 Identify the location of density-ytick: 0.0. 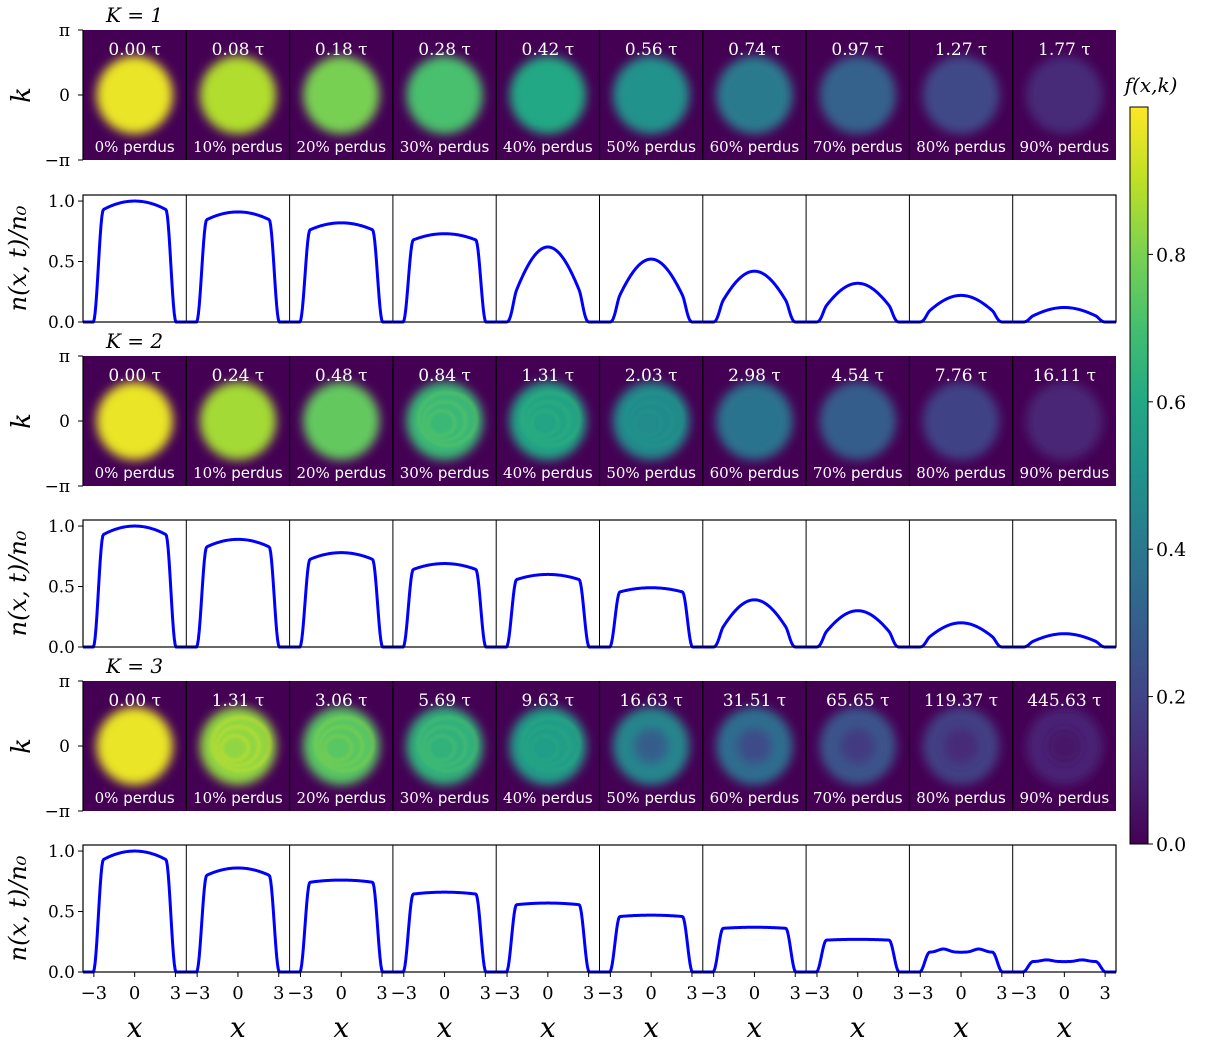
(61, 973).